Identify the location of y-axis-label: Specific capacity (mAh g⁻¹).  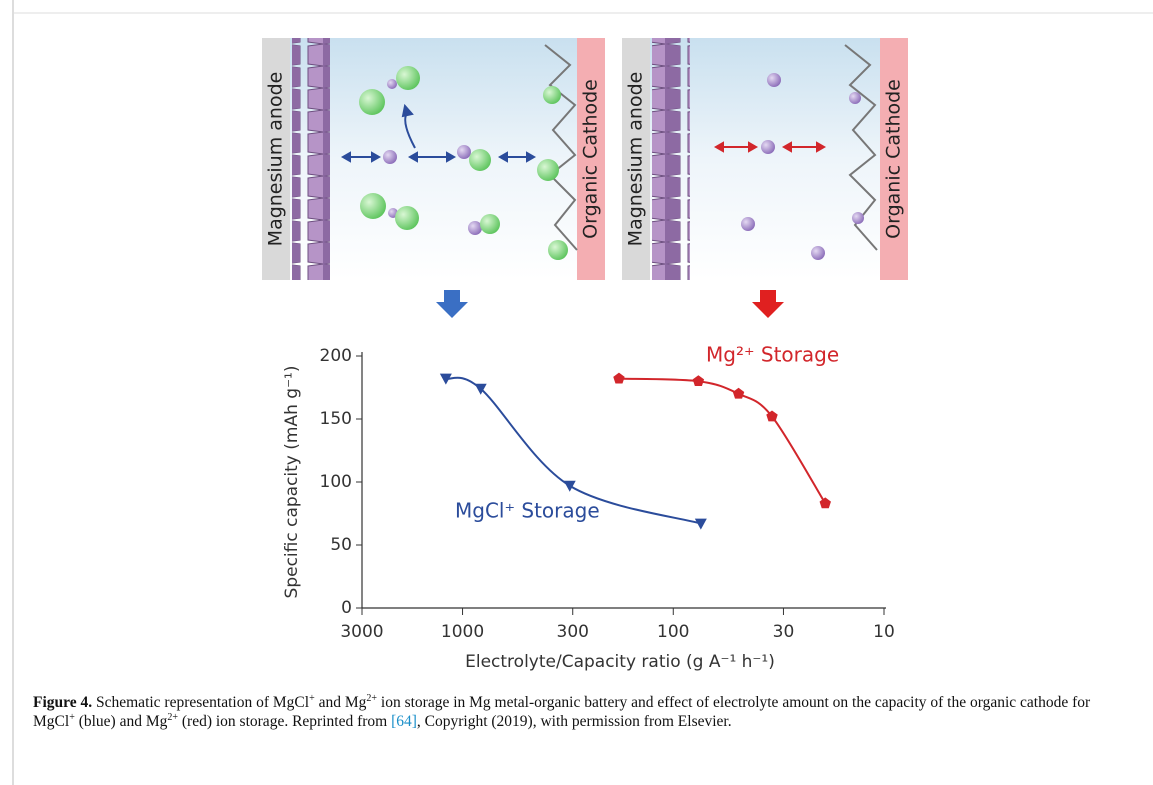
(292, 482).